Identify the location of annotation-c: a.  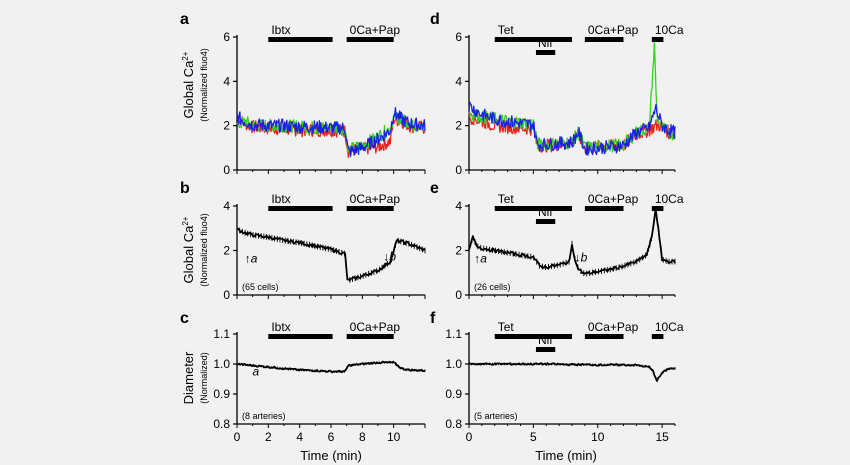
(255, 371).